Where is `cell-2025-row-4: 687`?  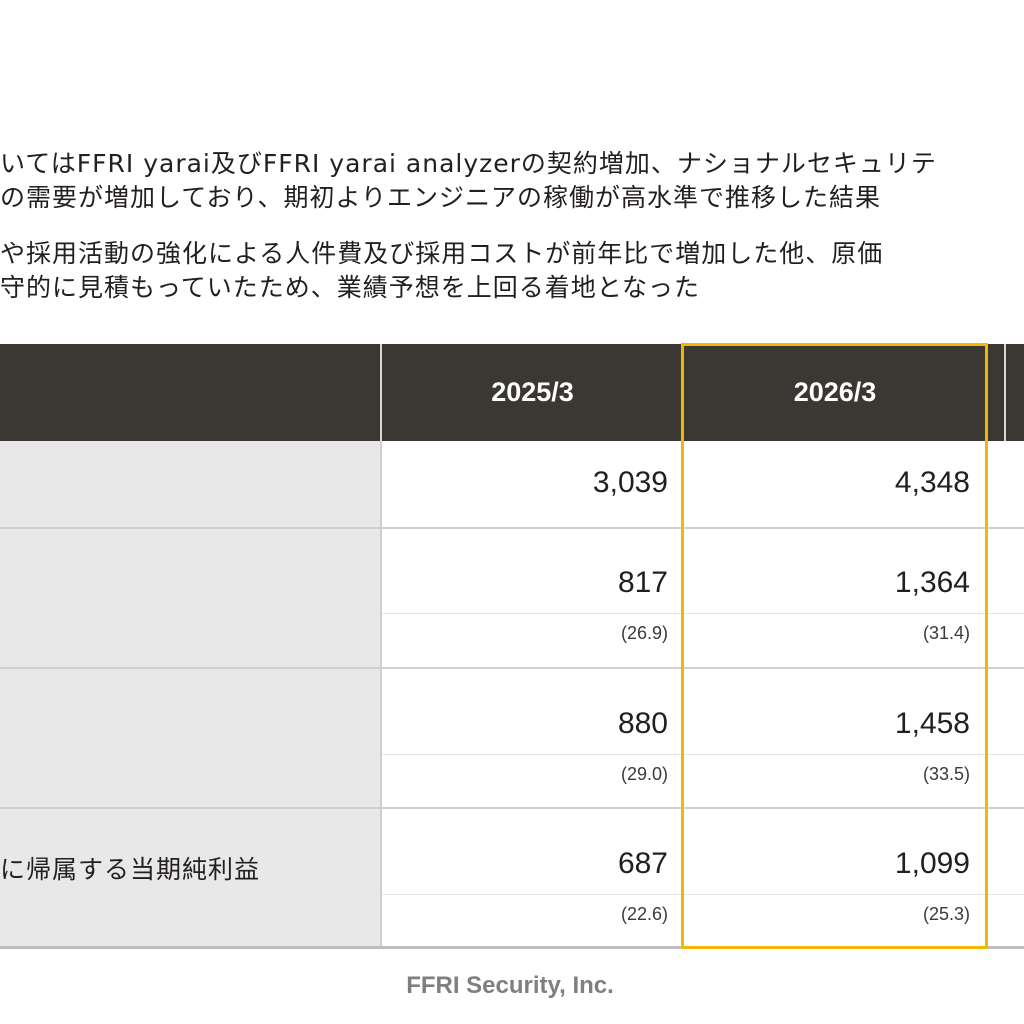
cell-2025-row-4: 687 is located at coordinates (642, 863).